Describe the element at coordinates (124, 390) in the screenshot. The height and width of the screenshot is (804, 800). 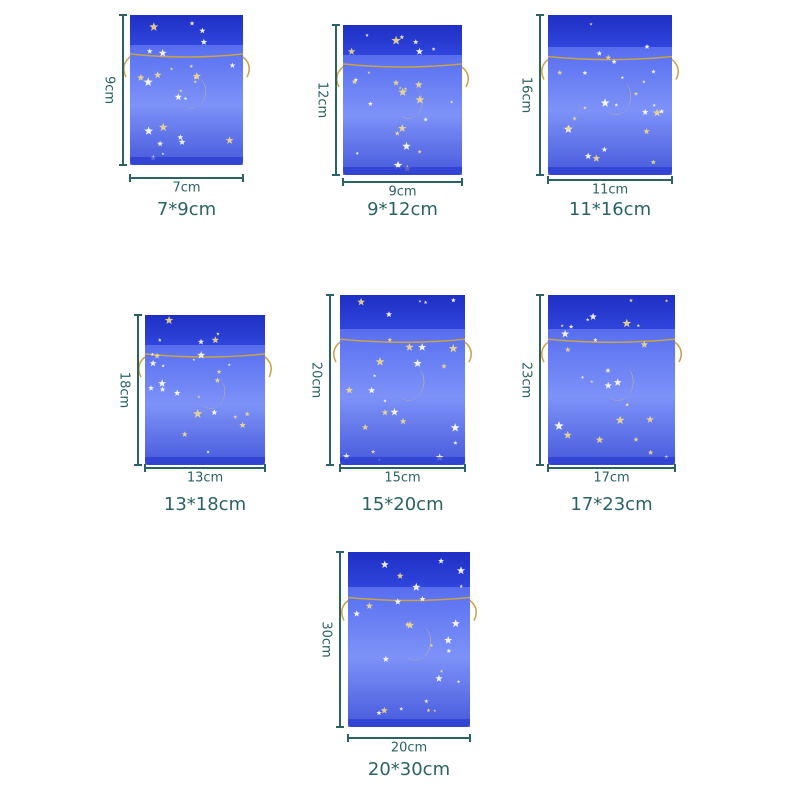
I see `height-label: 18cm` at that location.